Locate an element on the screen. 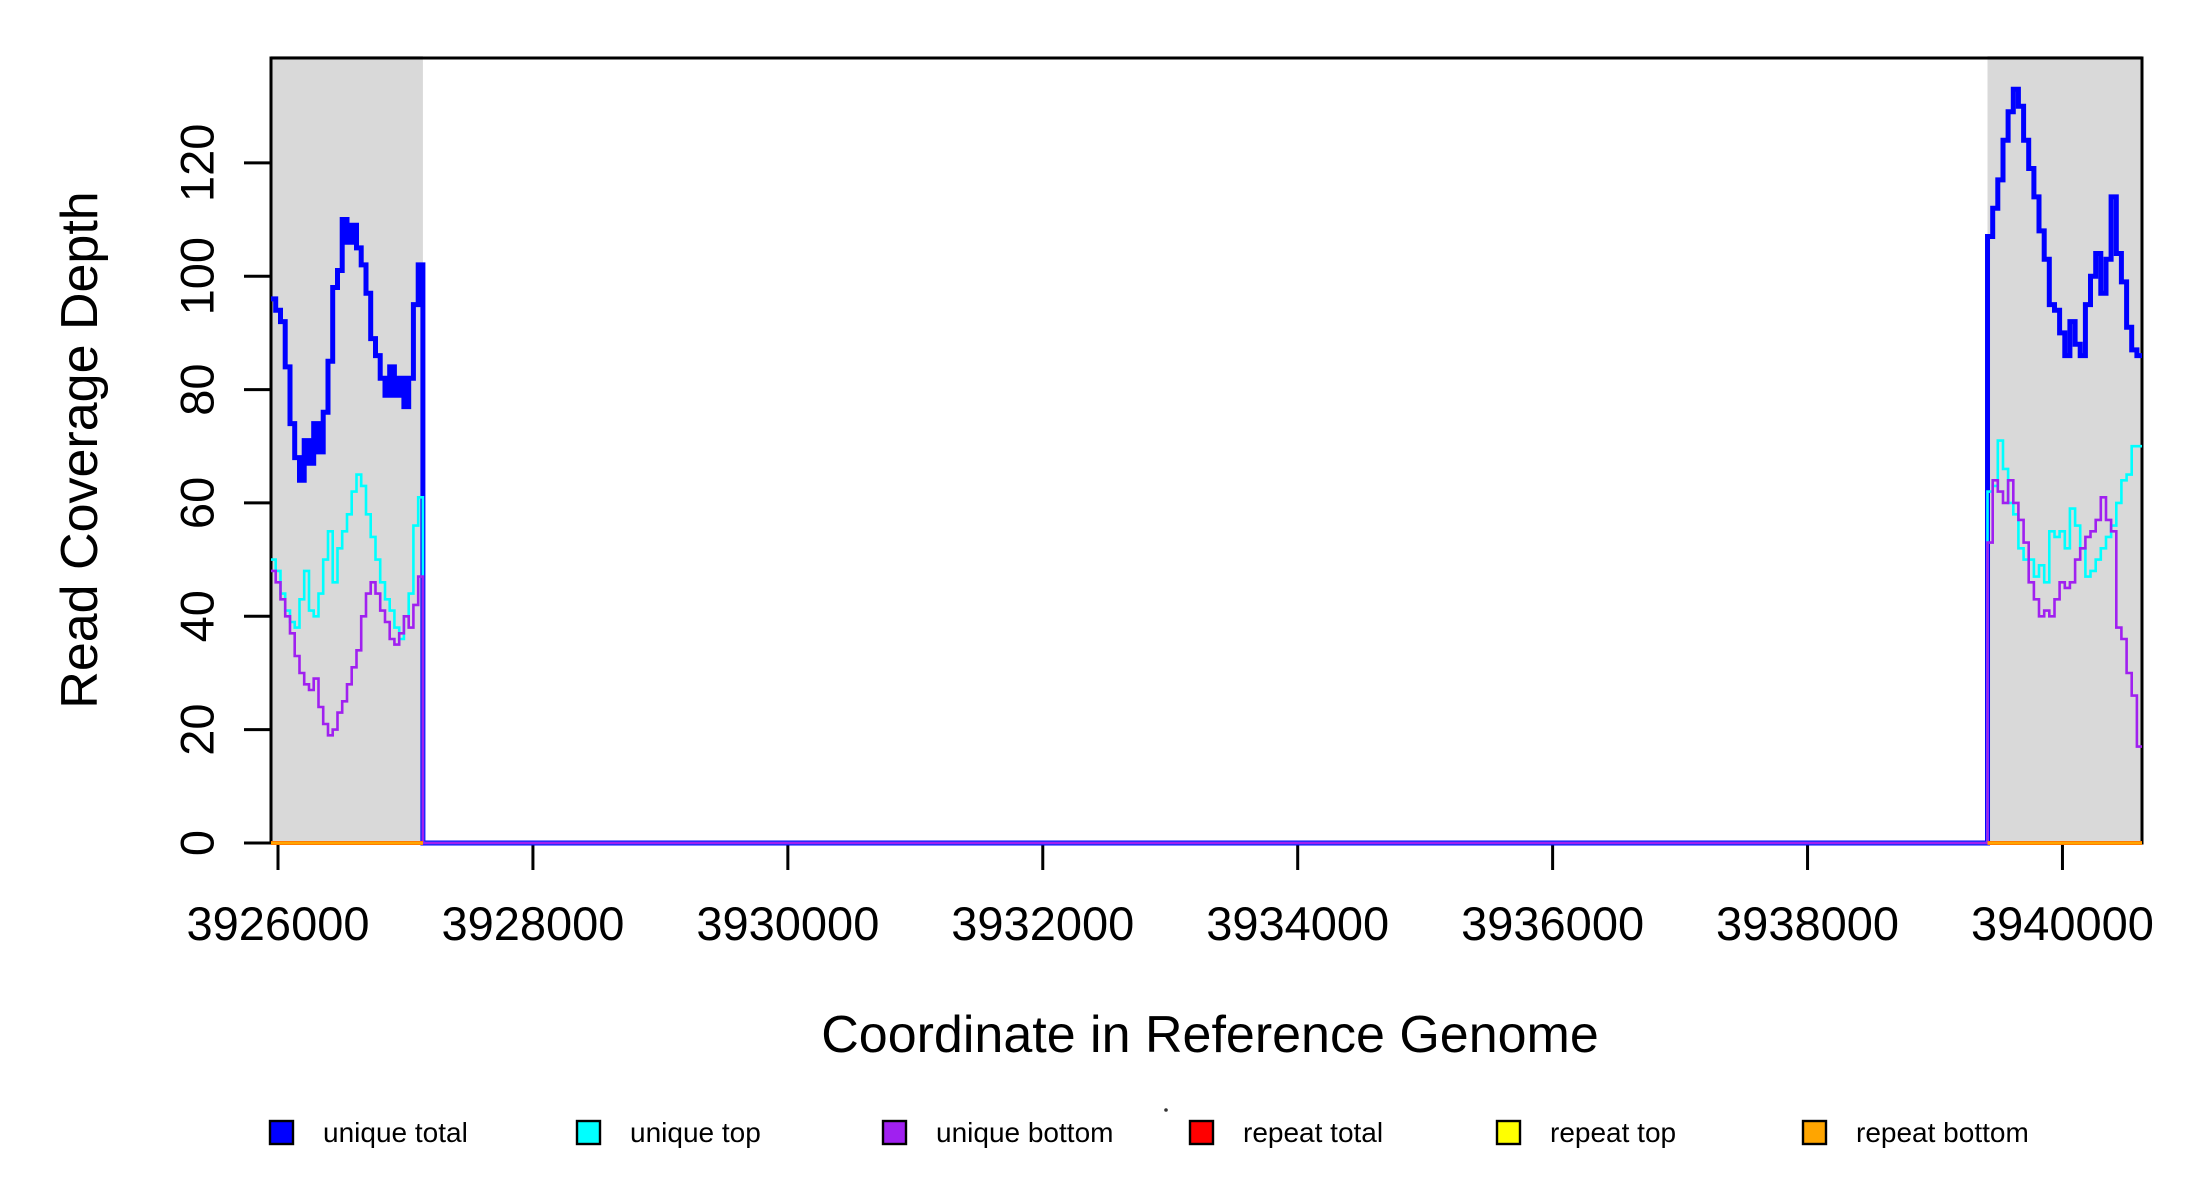  legend-label-repeat-total: repeat total is located at coordinates (1313, 1132).